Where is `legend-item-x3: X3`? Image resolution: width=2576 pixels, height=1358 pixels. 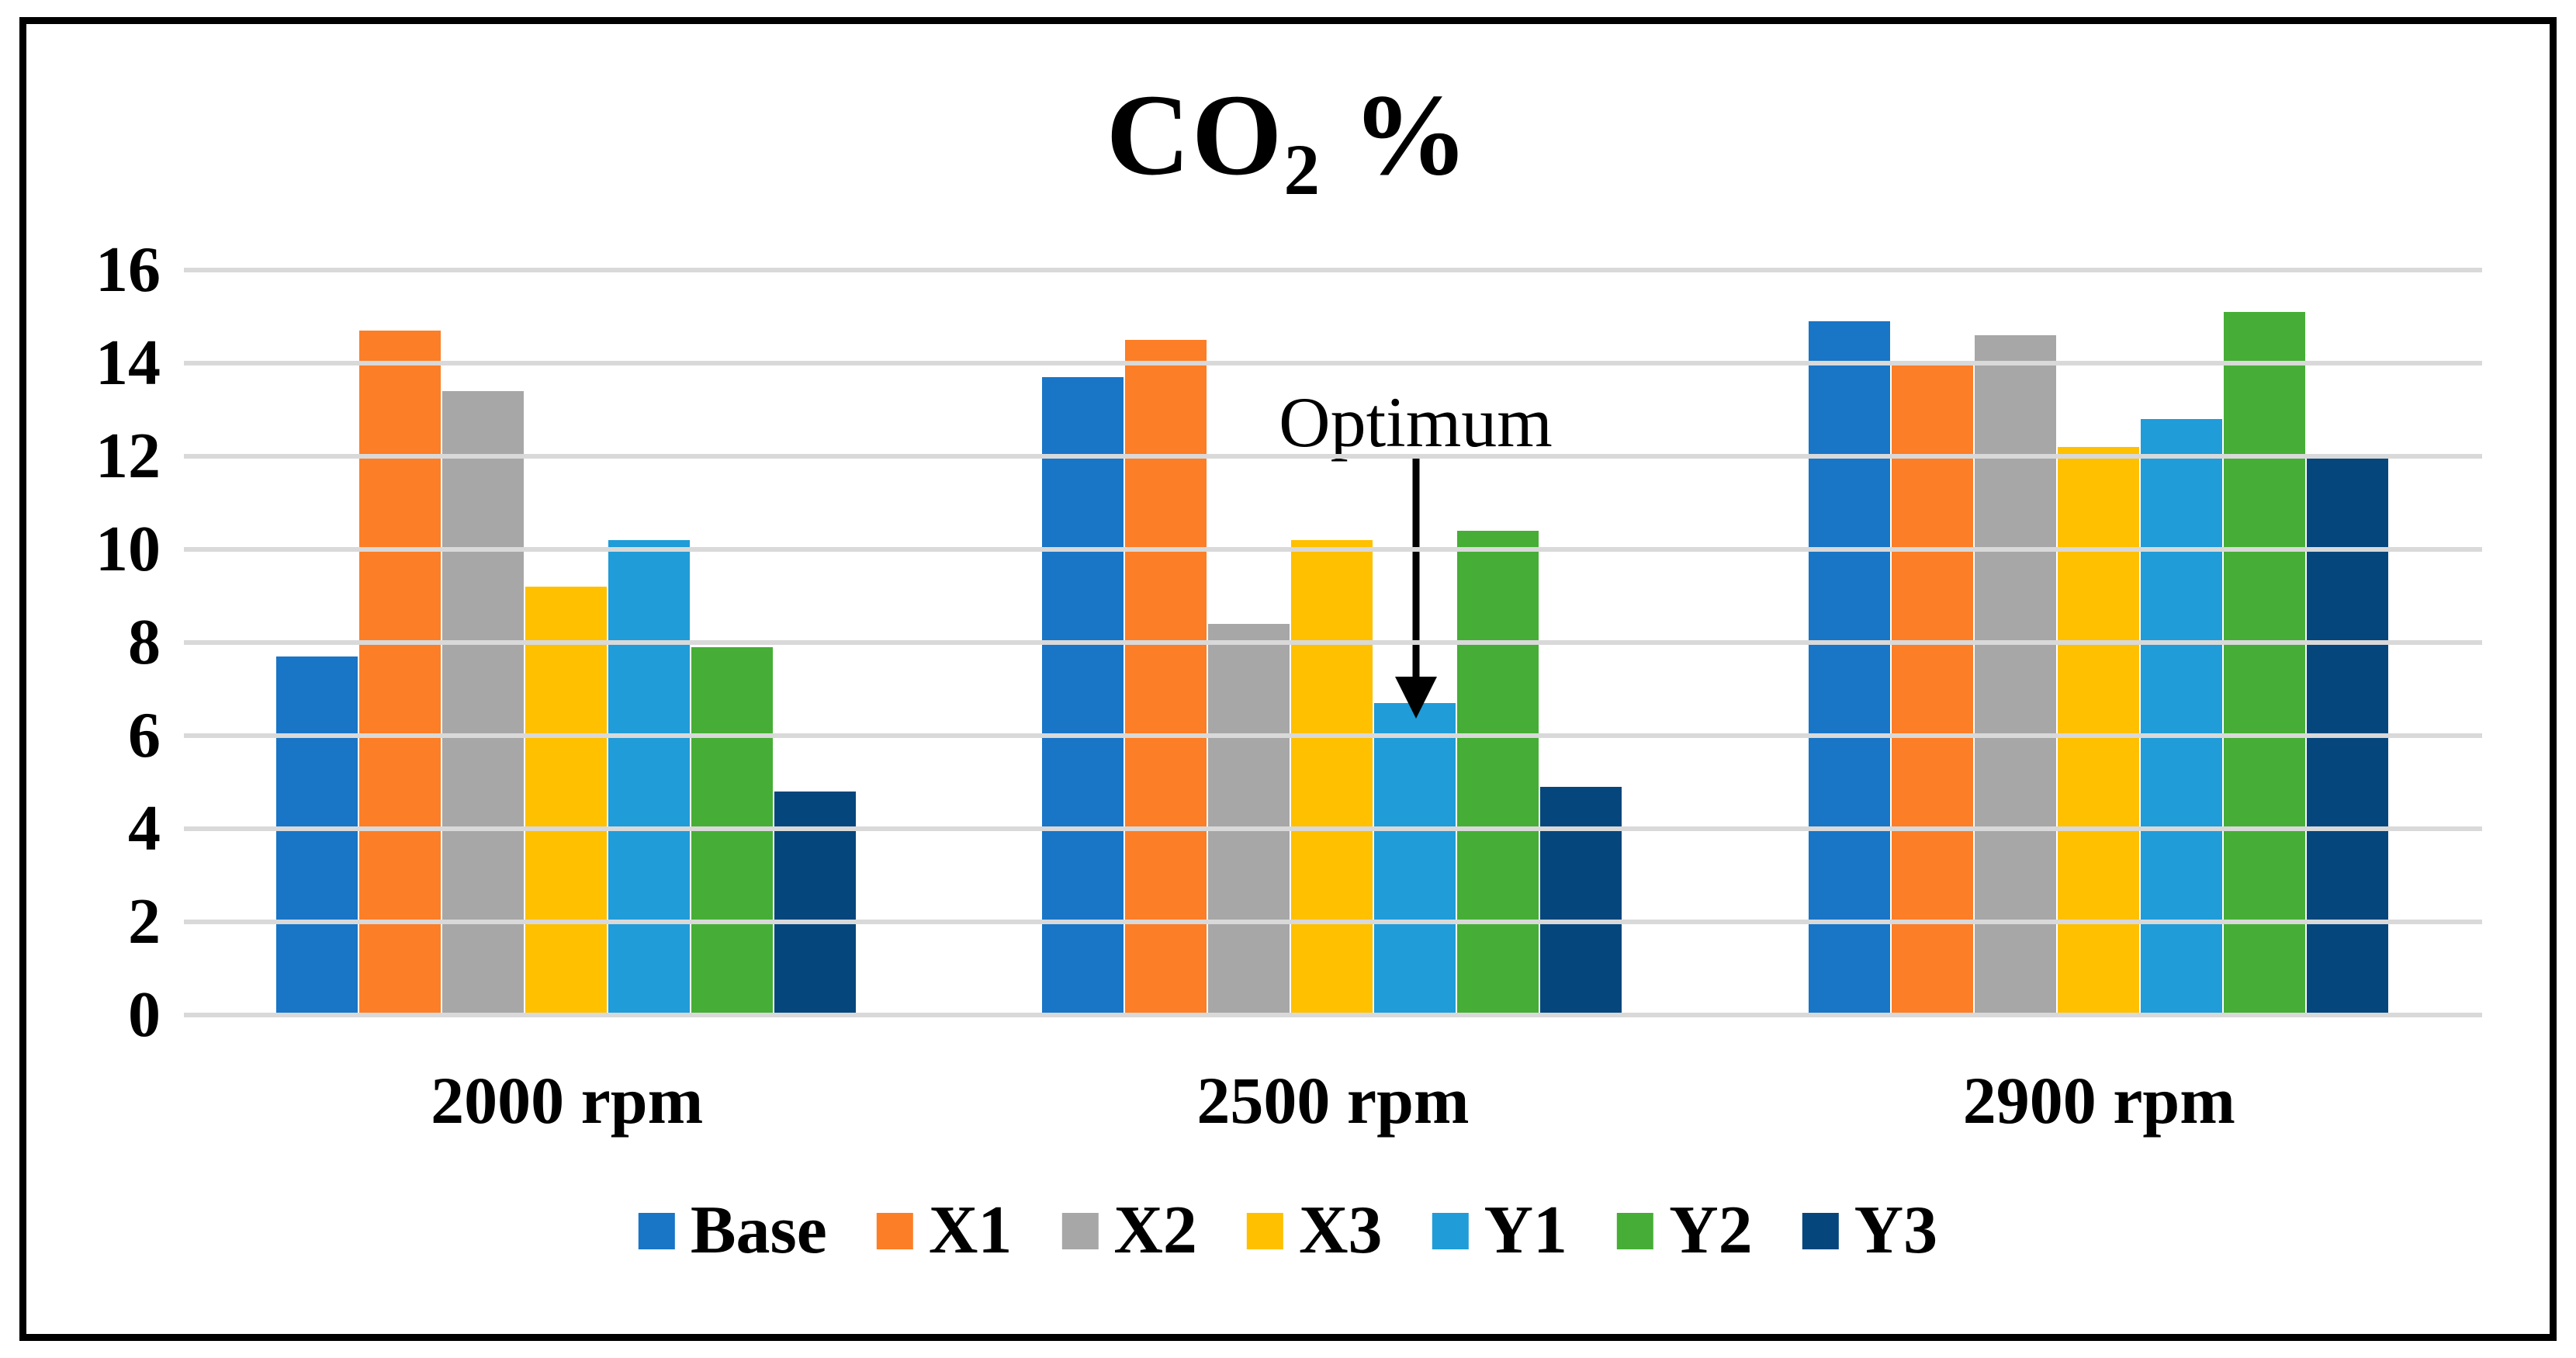 legend-item-x3: X3 is located at coordinates (1314, 1231).